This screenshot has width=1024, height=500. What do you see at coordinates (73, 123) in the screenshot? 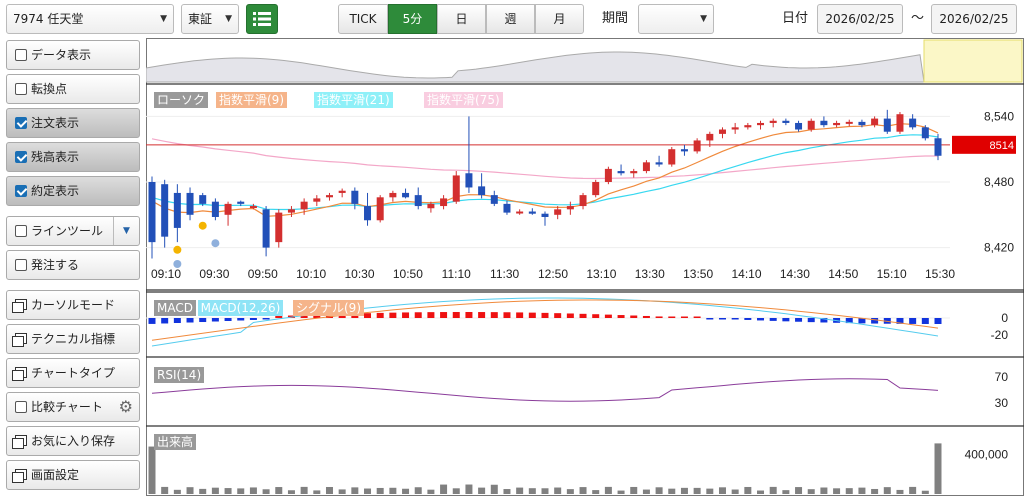
I see `sidebar-item-2: 注文表示` at bounding box center [73, 123].